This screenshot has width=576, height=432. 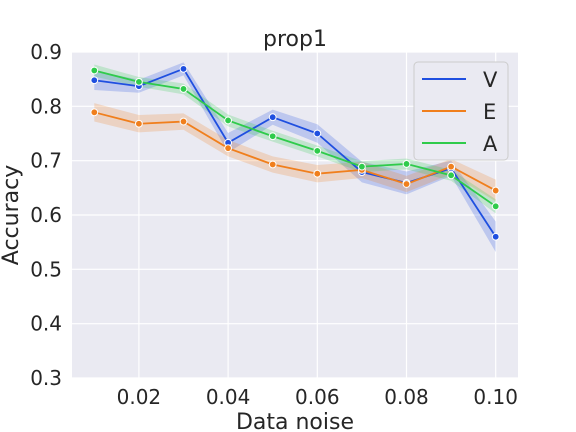 I want to click on x-tick-label: 0.02, so click(x=139, y=397).